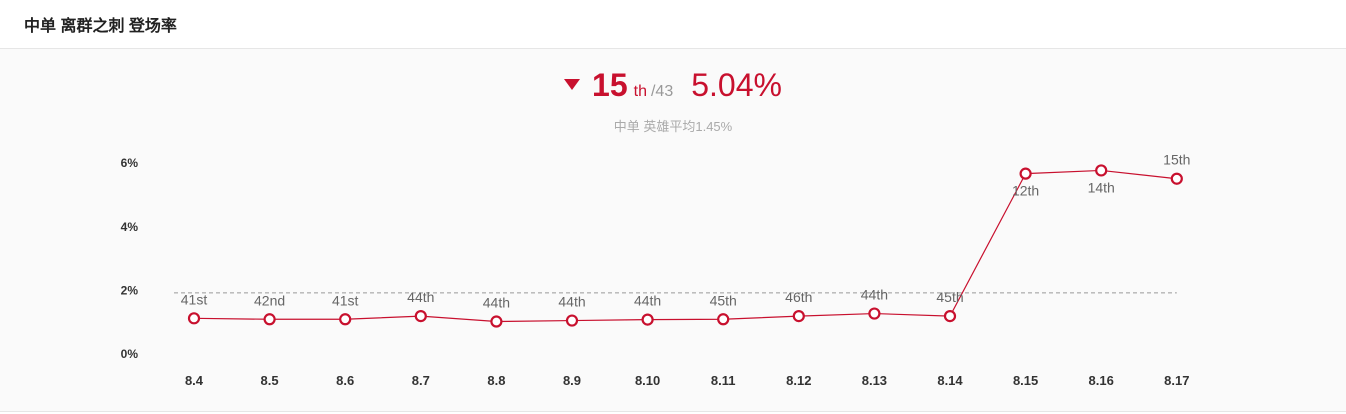 This screenshot has height=414, width=1346. What do you see at coordinates (130, 354) in the screenshot?
I see `y-tick-label: 0%` at bounding box center [130, 354].